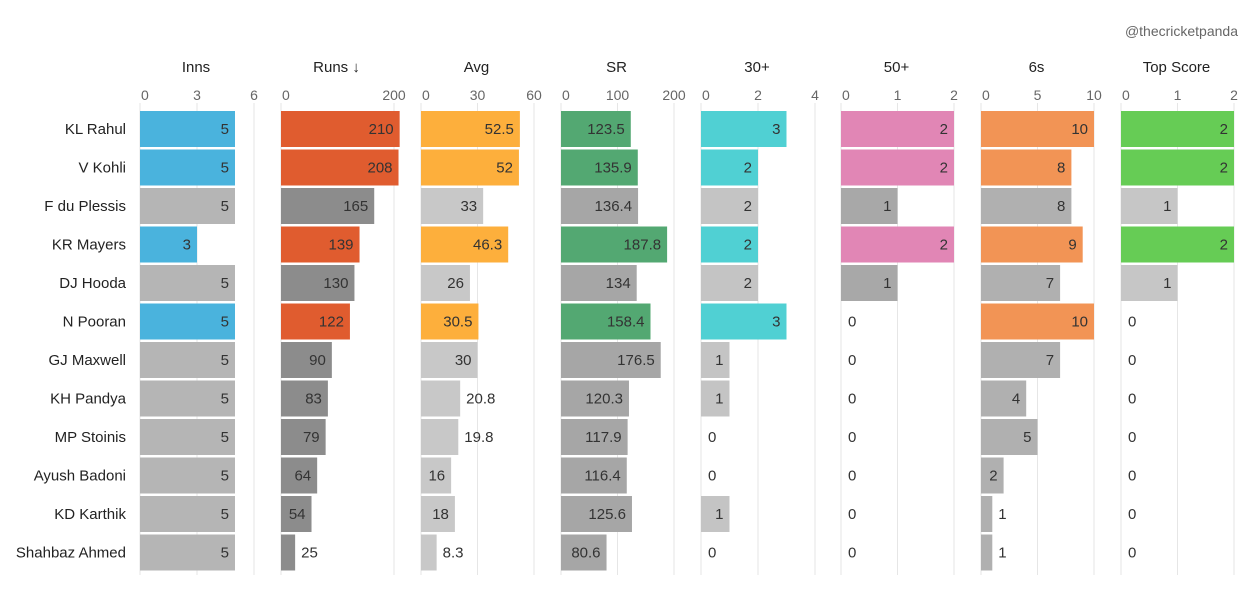  What do you see at coordinates (225, 514) in the screenshot?
I see `value-label-inns-kd-karthik: 5` at bounding box center [225, 514].